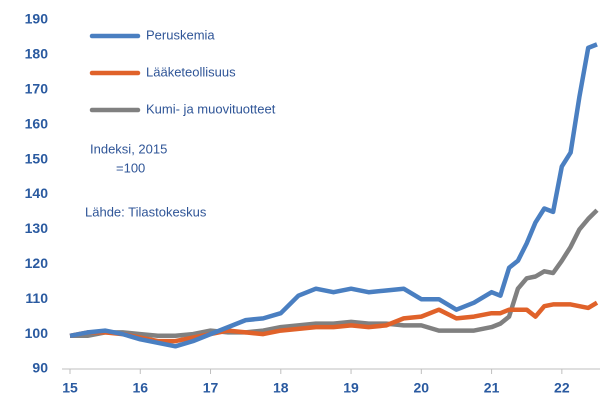  Describe the element at coordinates (562, 388) in the screenshot. I see `x-tick-label: 22` at that location.